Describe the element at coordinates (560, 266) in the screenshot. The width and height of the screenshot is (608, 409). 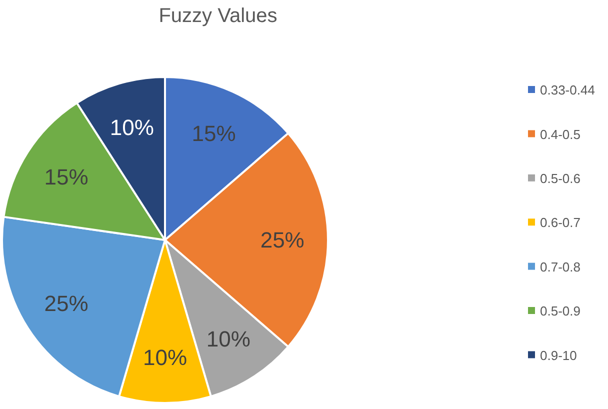
I see `legend-label: 0.7-0.8` at that location.